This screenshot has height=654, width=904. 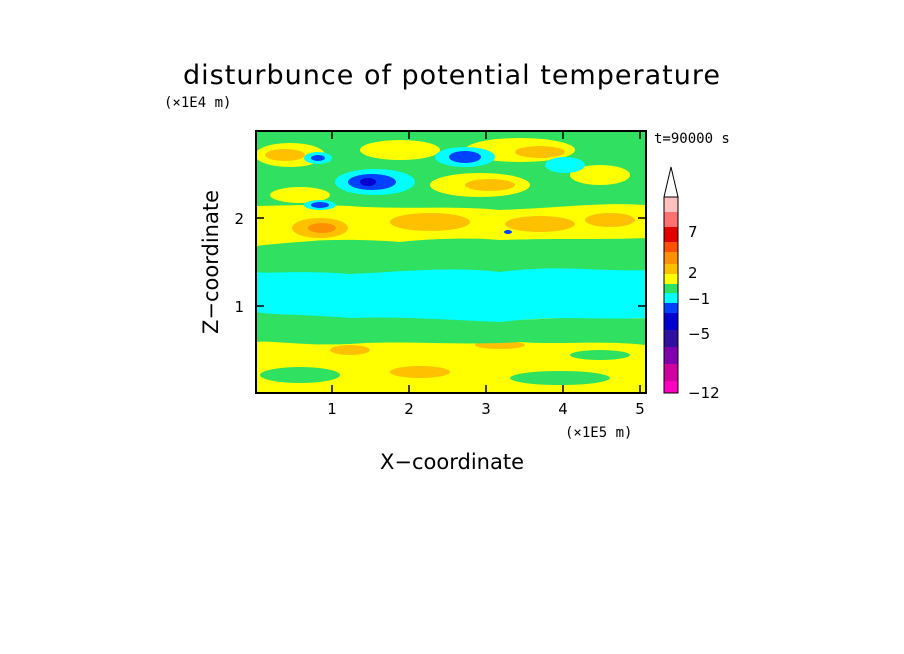 What do you see at coordinates (239, 307) in the screenshot?
I see `y-tick-label: 1` at bounding box center [239, 307].